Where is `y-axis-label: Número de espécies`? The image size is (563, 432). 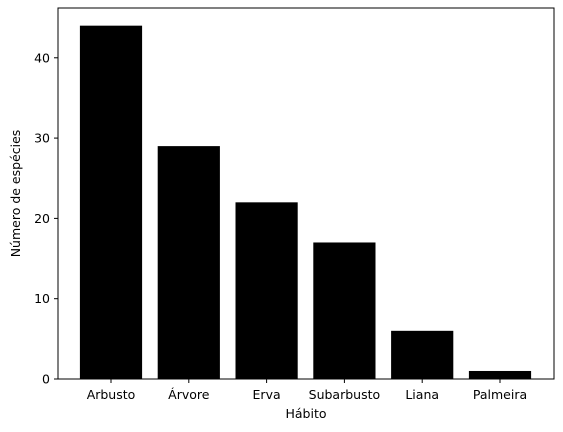 y-axis-label: Número de espécies is located at coordinates (15, 194).